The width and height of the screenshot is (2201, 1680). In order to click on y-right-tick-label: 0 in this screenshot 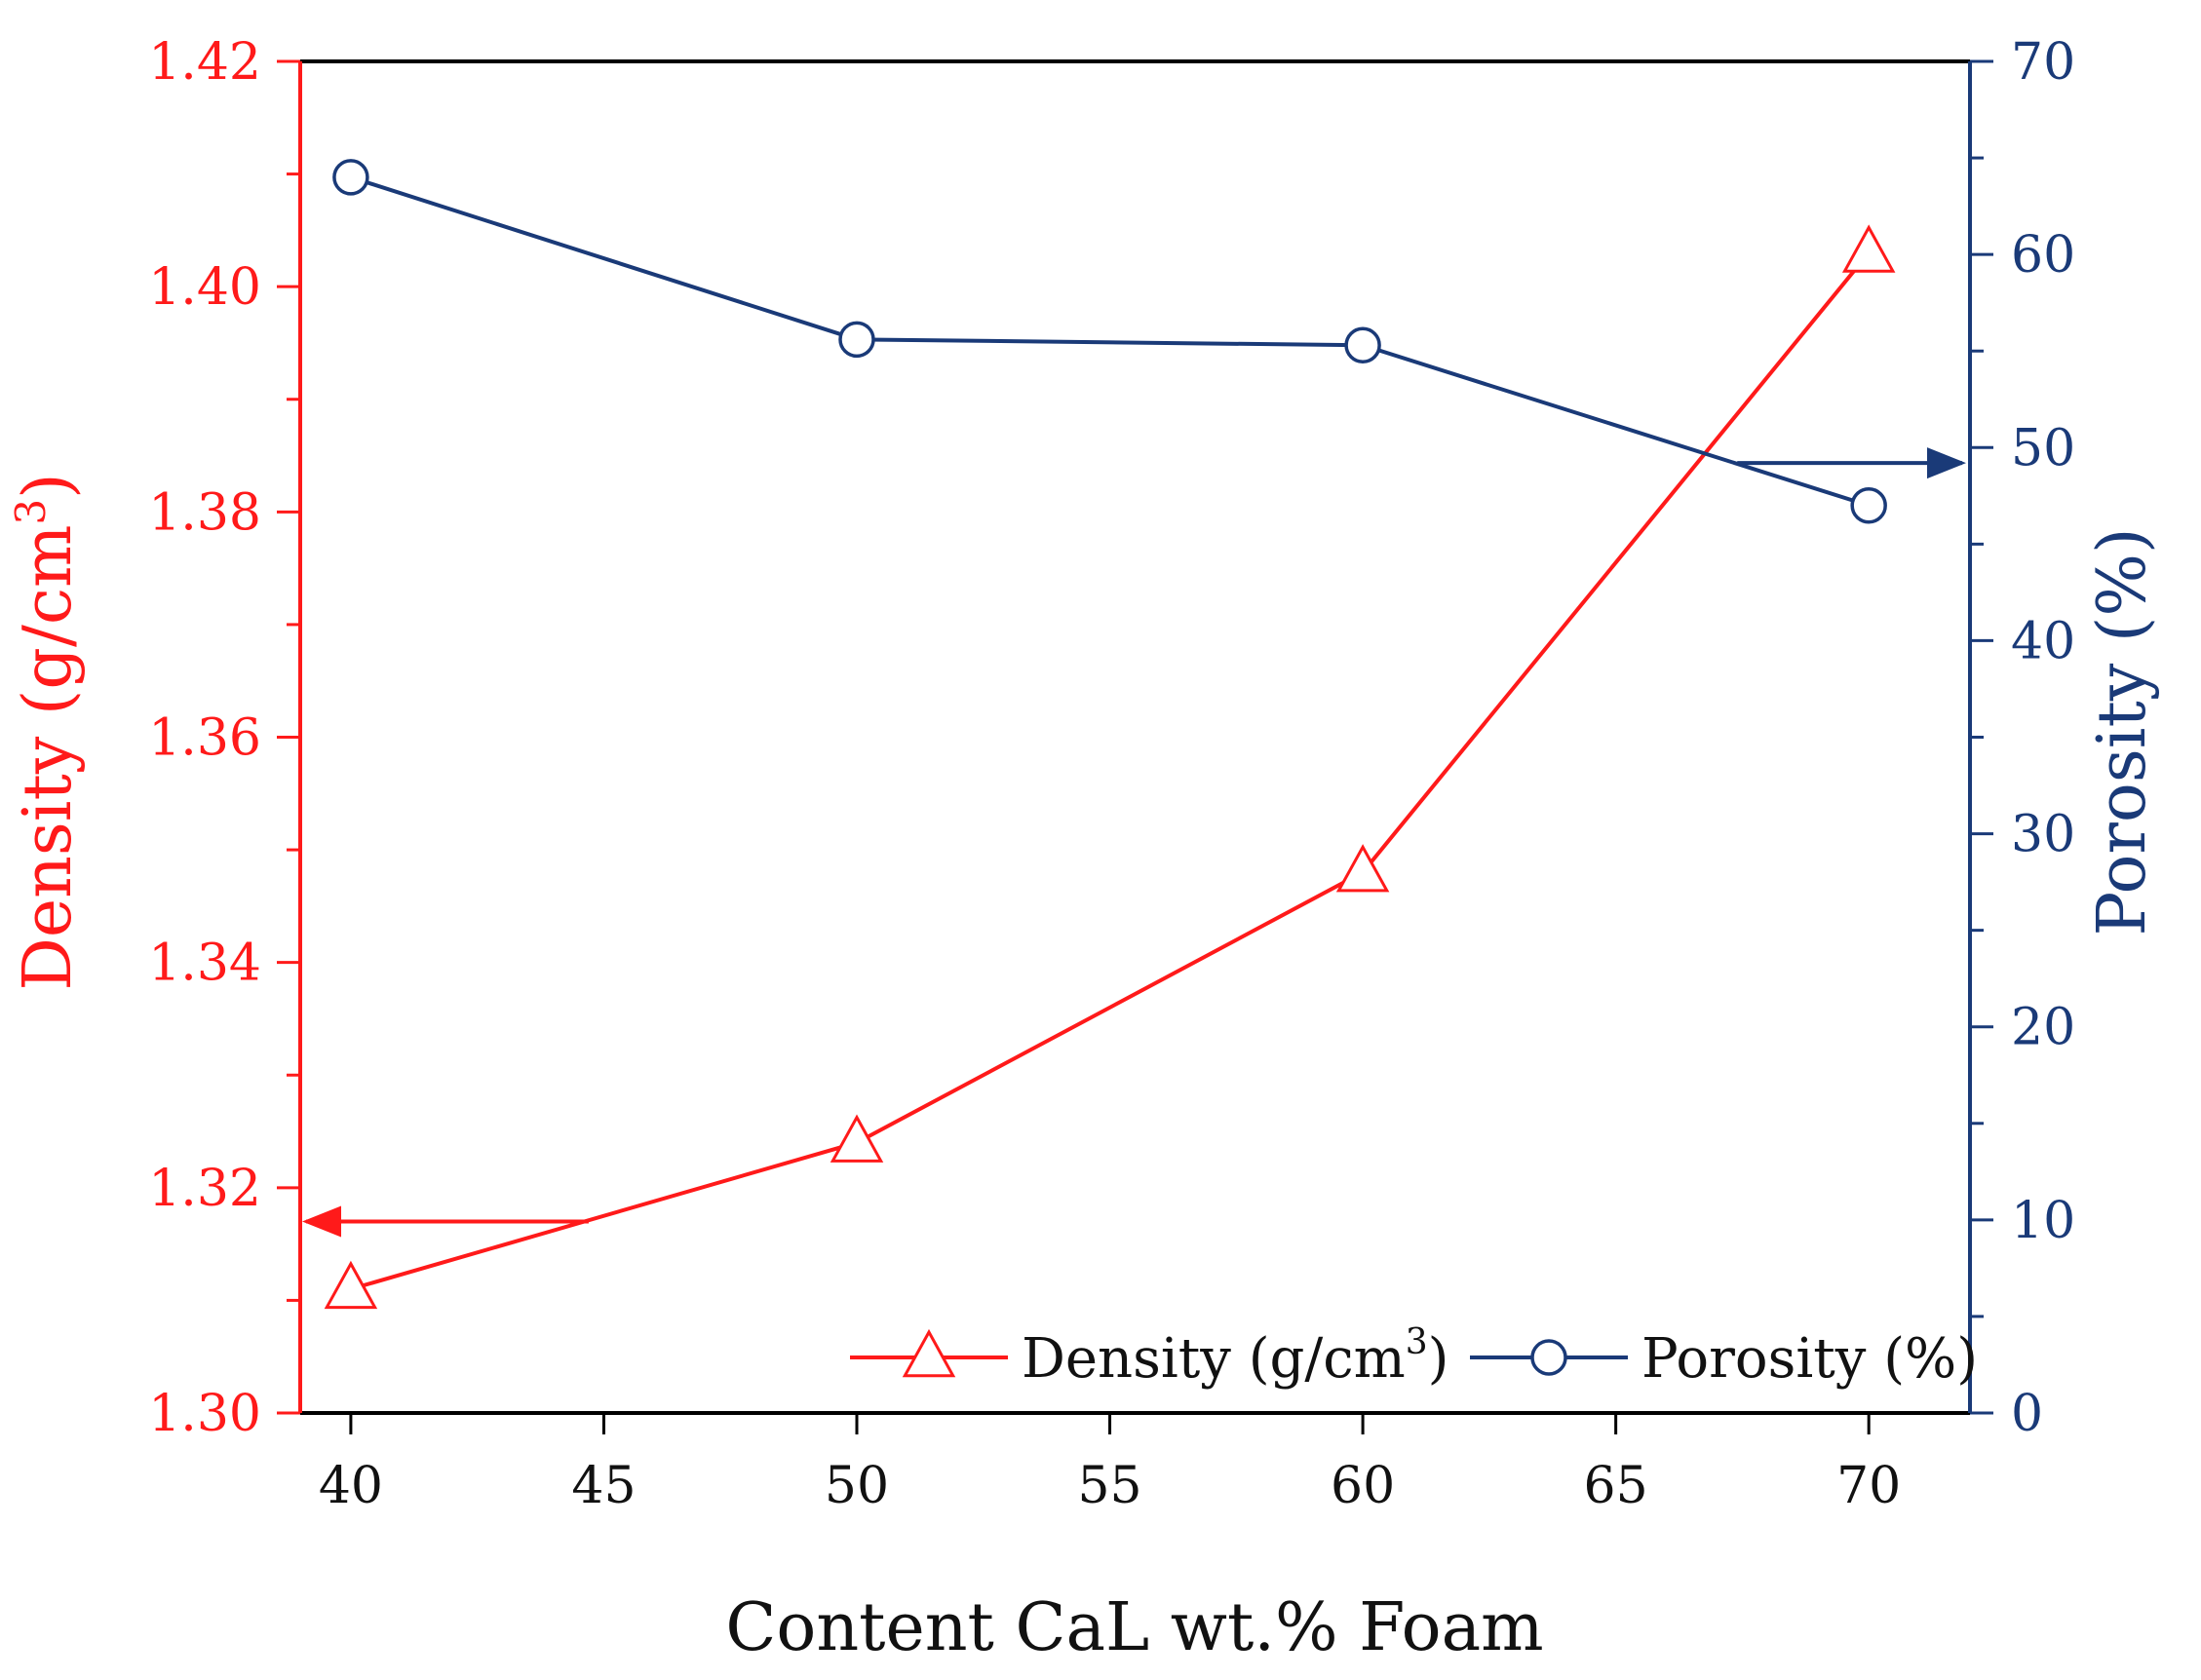, I will do `click(2027, 1414)`.